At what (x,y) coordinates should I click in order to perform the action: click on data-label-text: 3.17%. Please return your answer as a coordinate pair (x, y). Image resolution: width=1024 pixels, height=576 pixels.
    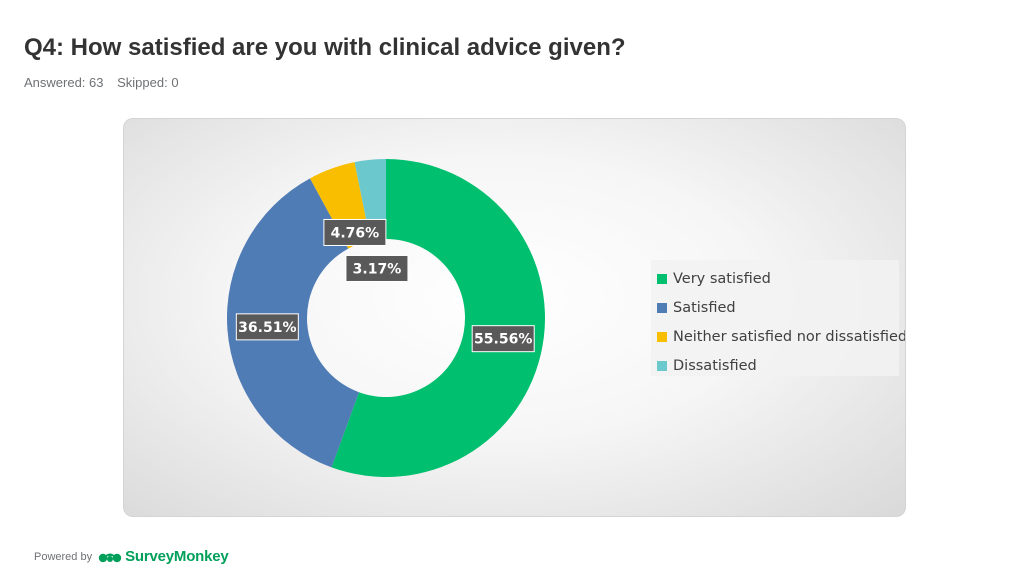
    Looking at the image, I should click on (377, 269).